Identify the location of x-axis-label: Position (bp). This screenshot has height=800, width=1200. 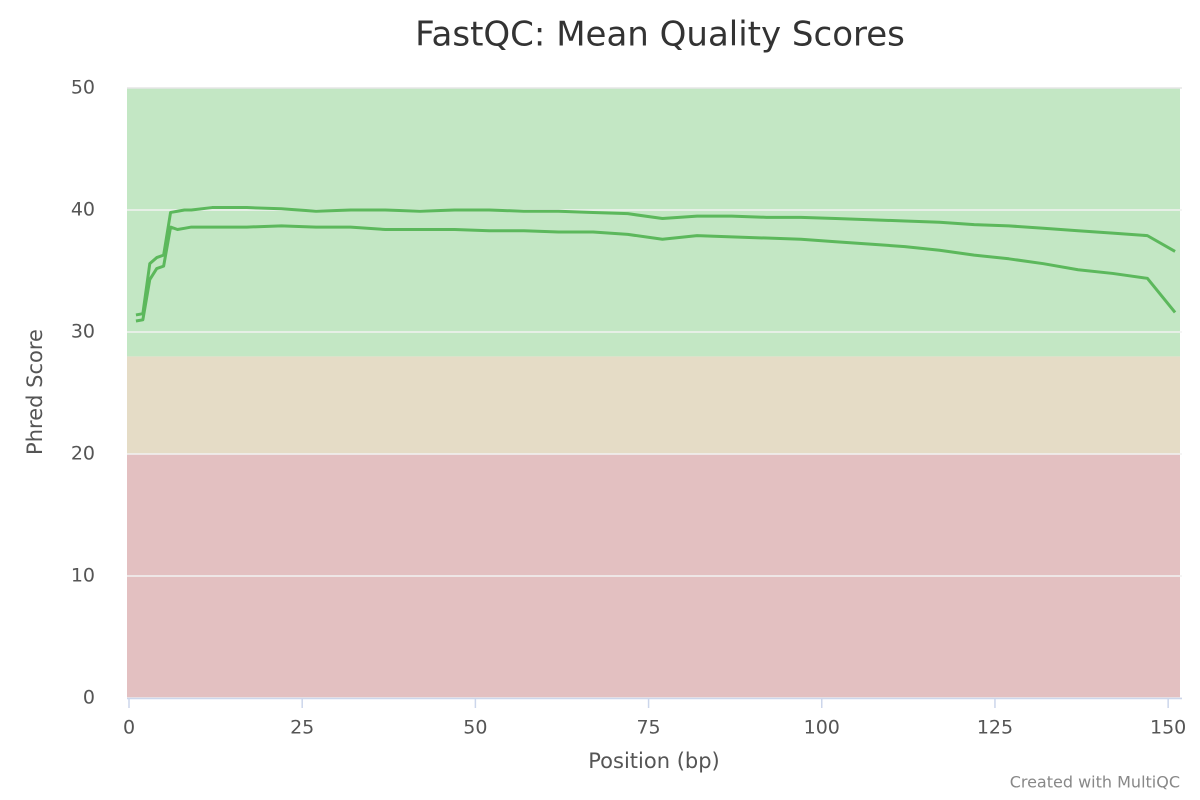
(654, 761).